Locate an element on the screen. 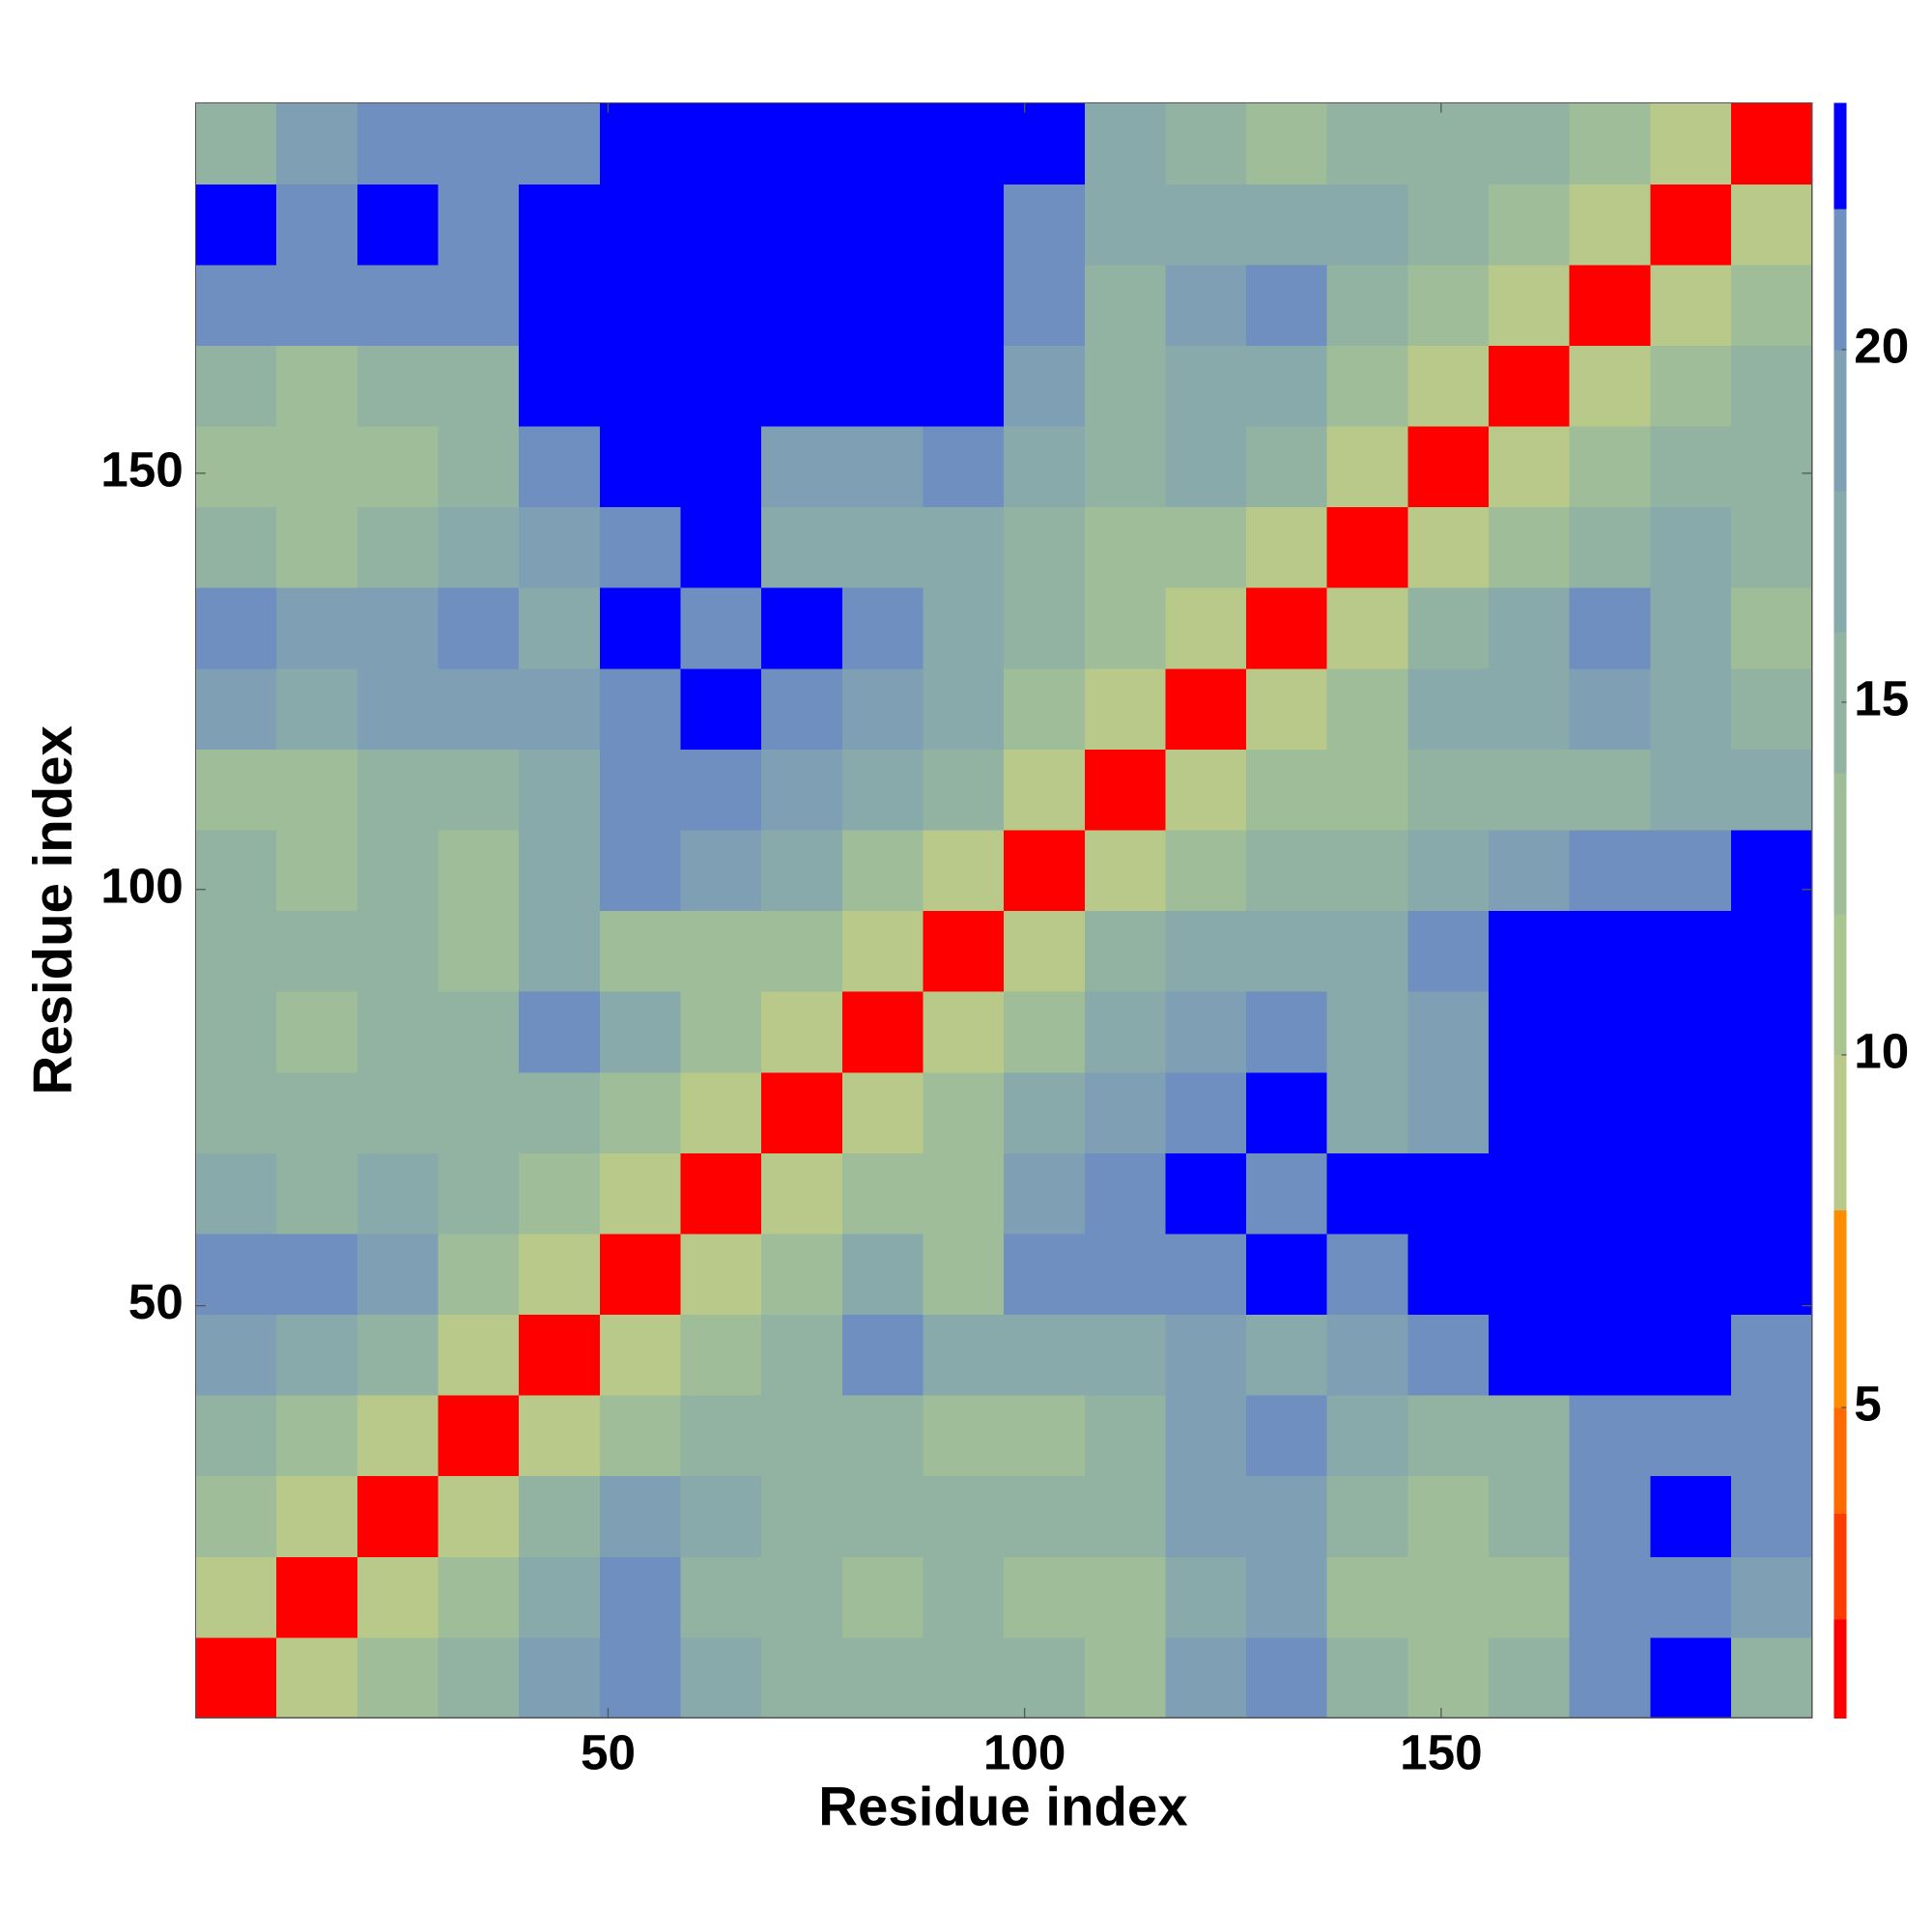 The height and width of the screenshot is (1932, 1932). y-tick-label: 50 is located at coordinates (156, 1301).